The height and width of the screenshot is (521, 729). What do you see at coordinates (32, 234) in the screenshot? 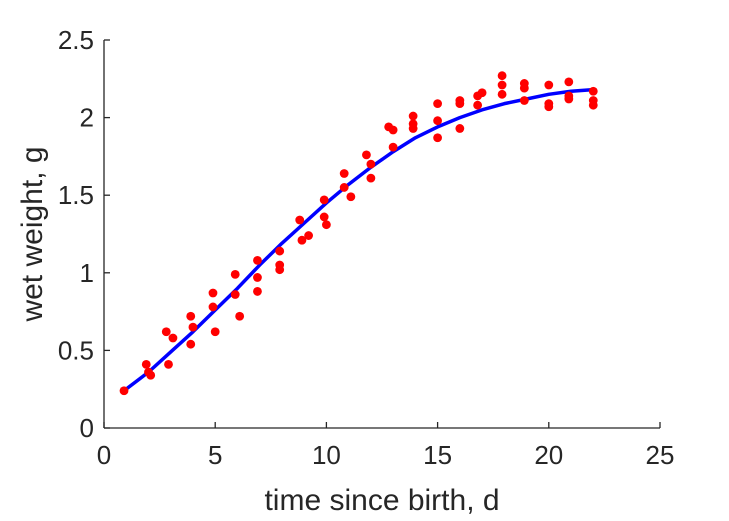
I see `y-axis-label: wet weight, g` at bounding box center [32, 234].